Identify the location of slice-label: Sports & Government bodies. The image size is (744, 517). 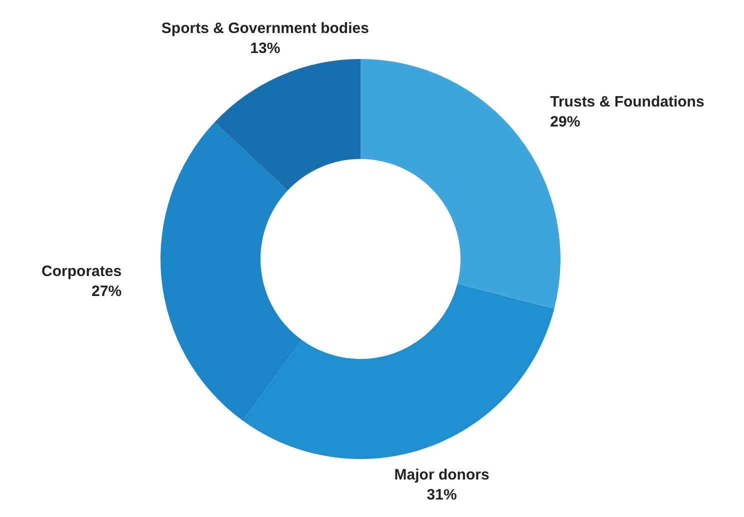
(265, 29).